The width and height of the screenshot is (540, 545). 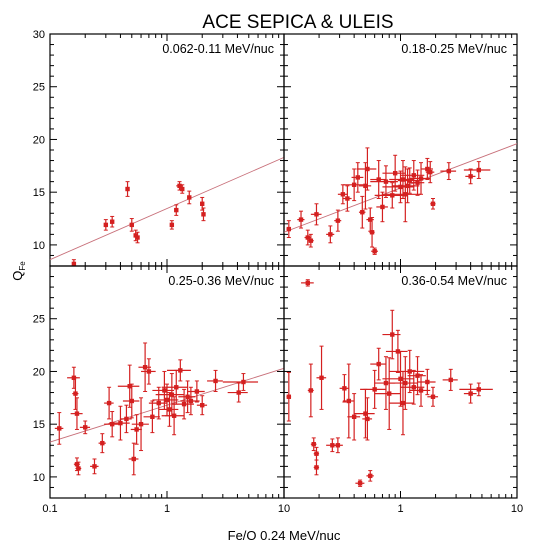 I want to click on y-axis-label: QFe, so click(x=18, y=271).